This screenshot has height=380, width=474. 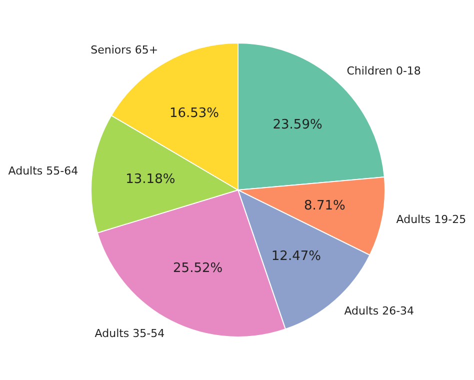 What do you see at coordinates (129, 333) in the screenshot?
I see `slice-label: Adults 35-54` at bounding box center [129, 333].